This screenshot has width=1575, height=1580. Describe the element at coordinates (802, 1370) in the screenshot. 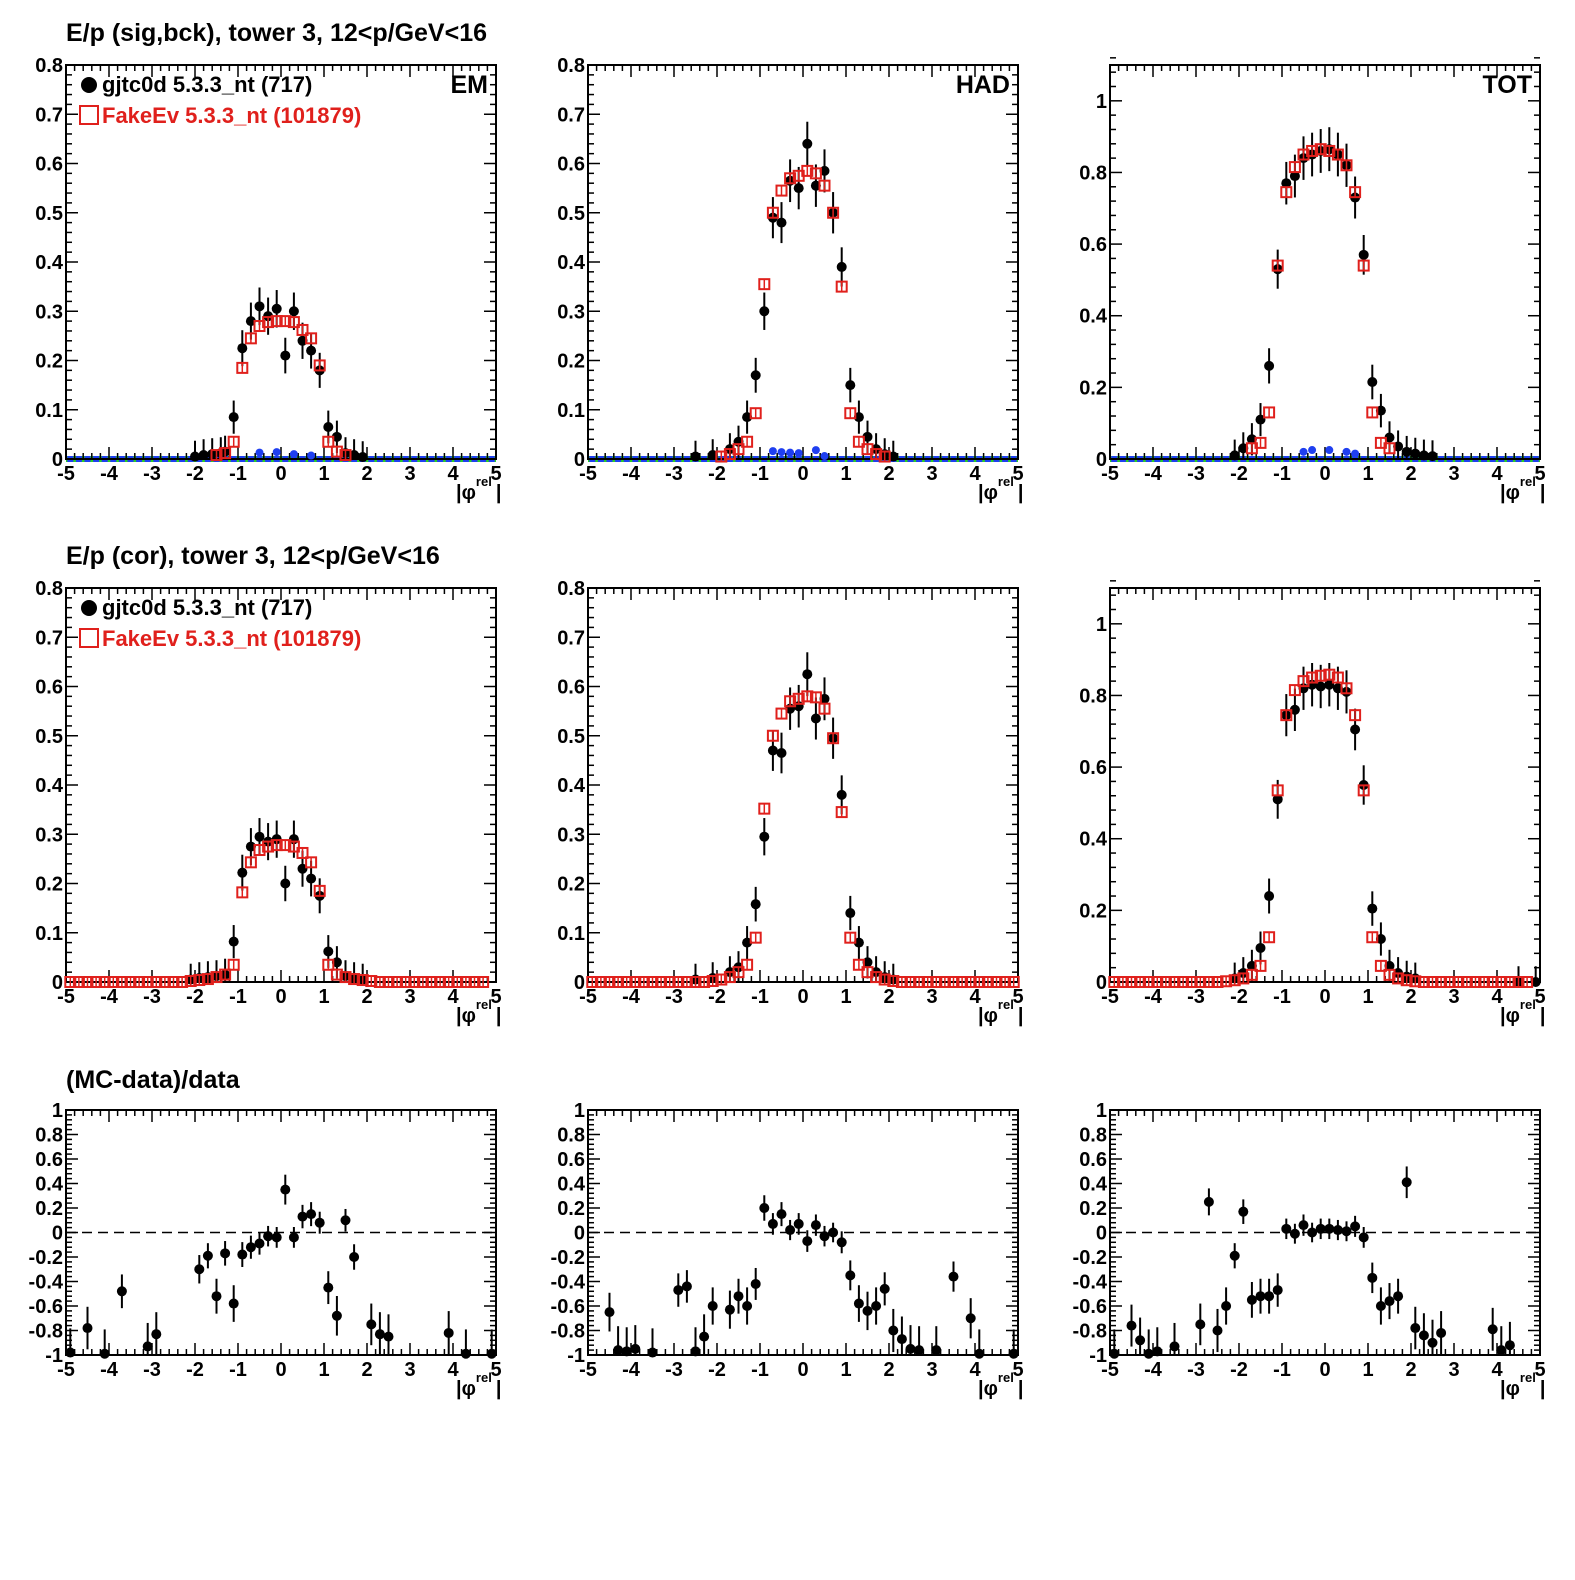

I see `x-tick-label: 0` at that location.